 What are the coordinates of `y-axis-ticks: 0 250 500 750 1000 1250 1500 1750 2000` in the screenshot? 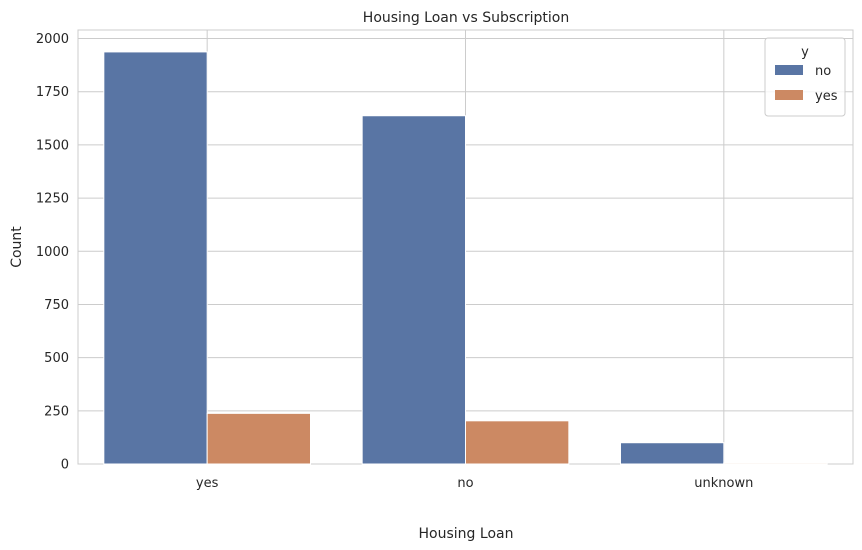 It's located at (52, 252).